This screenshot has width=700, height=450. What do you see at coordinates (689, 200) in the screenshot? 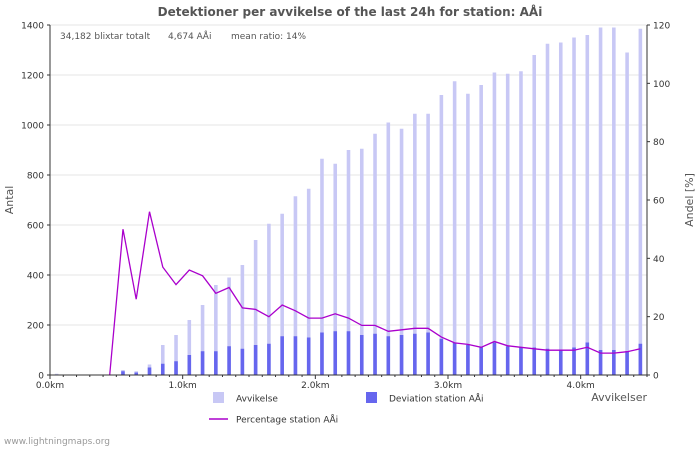
I see `y2-axis-label: Andel [%]` at bounding box center [689, 200].